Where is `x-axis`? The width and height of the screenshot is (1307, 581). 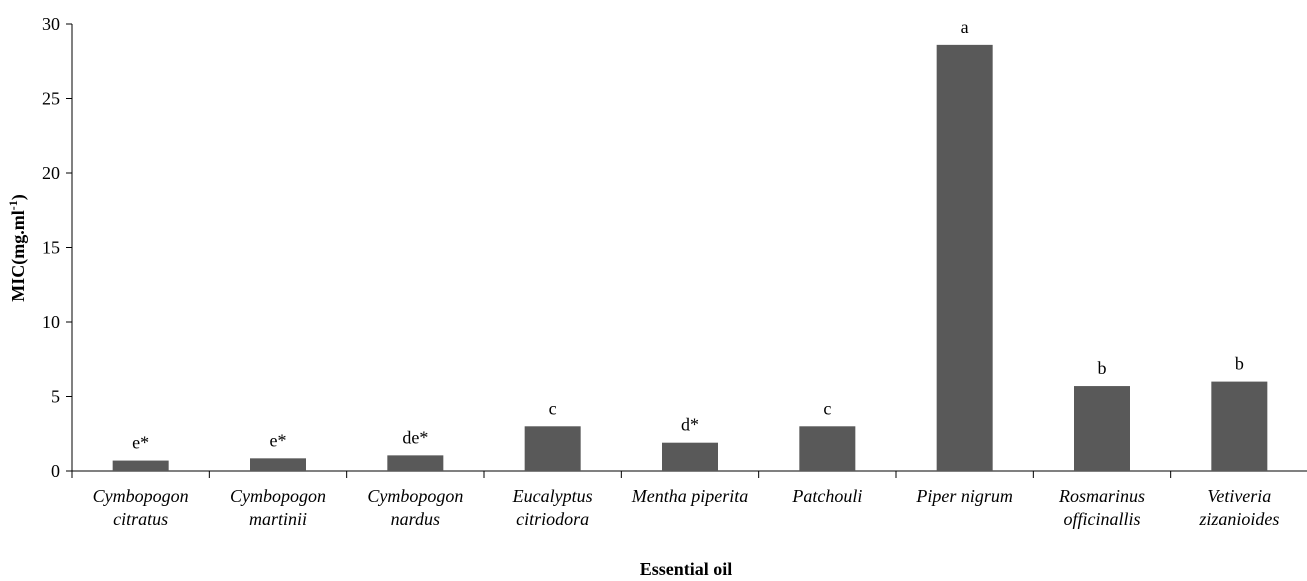
x-axis is located at coordinates (689, 474).